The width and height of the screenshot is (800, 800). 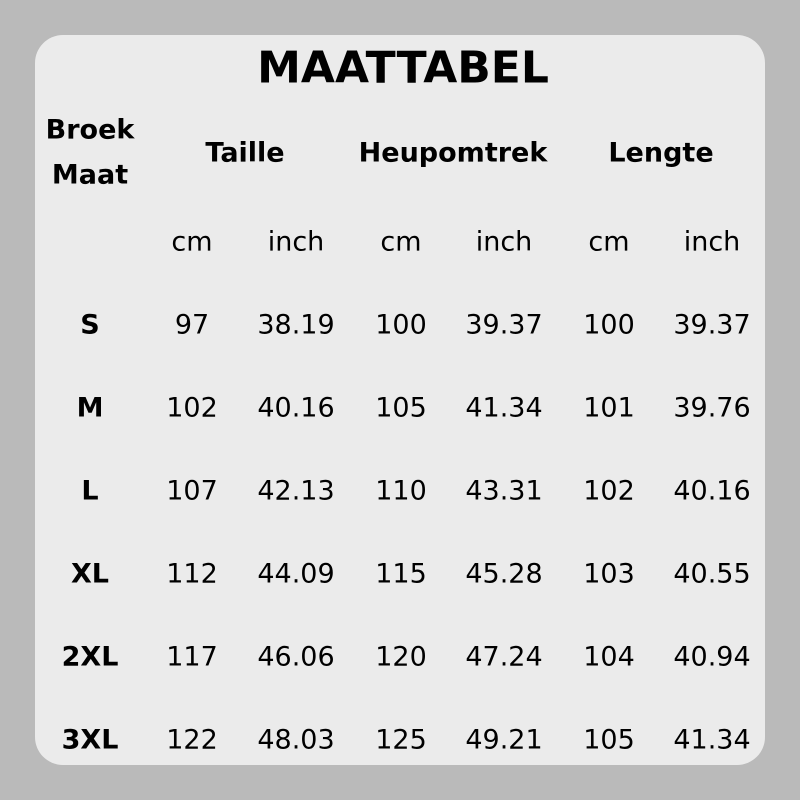 What do you see at coordinates (90, 740) in the screenshot?
I see `size-label: 3XL` at bounding box center [90, 740].